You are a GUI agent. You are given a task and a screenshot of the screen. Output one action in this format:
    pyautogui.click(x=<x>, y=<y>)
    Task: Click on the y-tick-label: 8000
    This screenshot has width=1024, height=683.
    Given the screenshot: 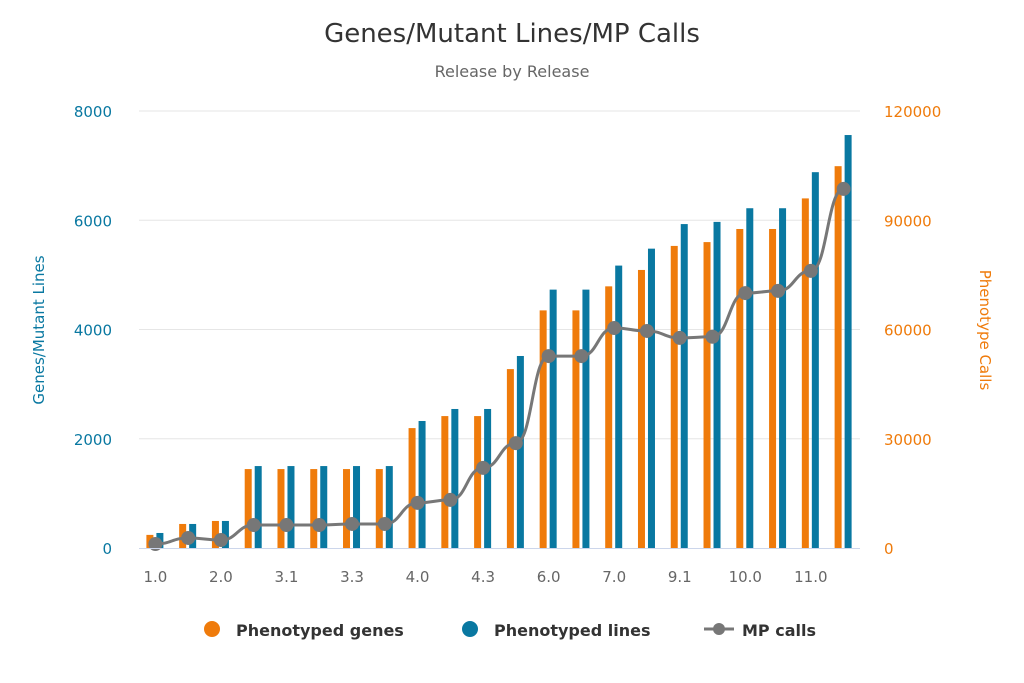 What is the action you would take?
    pyautogui.click(x=93, y=112)
    